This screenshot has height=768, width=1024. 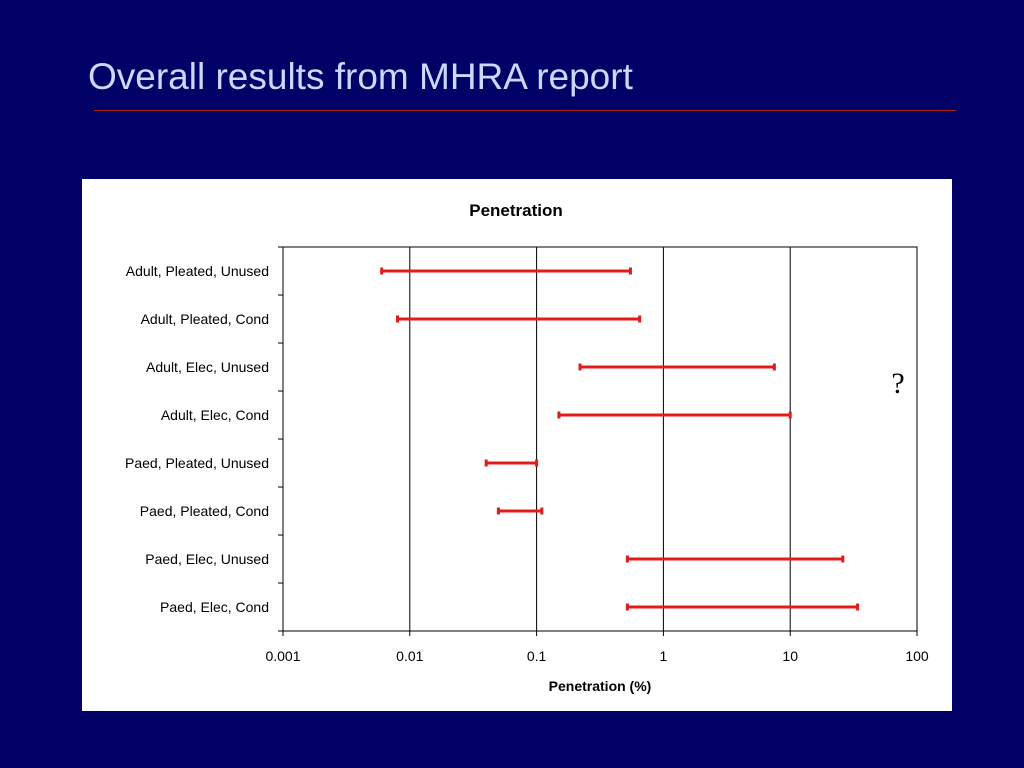 I want to click on title-divider, so click(x=525, y=110).